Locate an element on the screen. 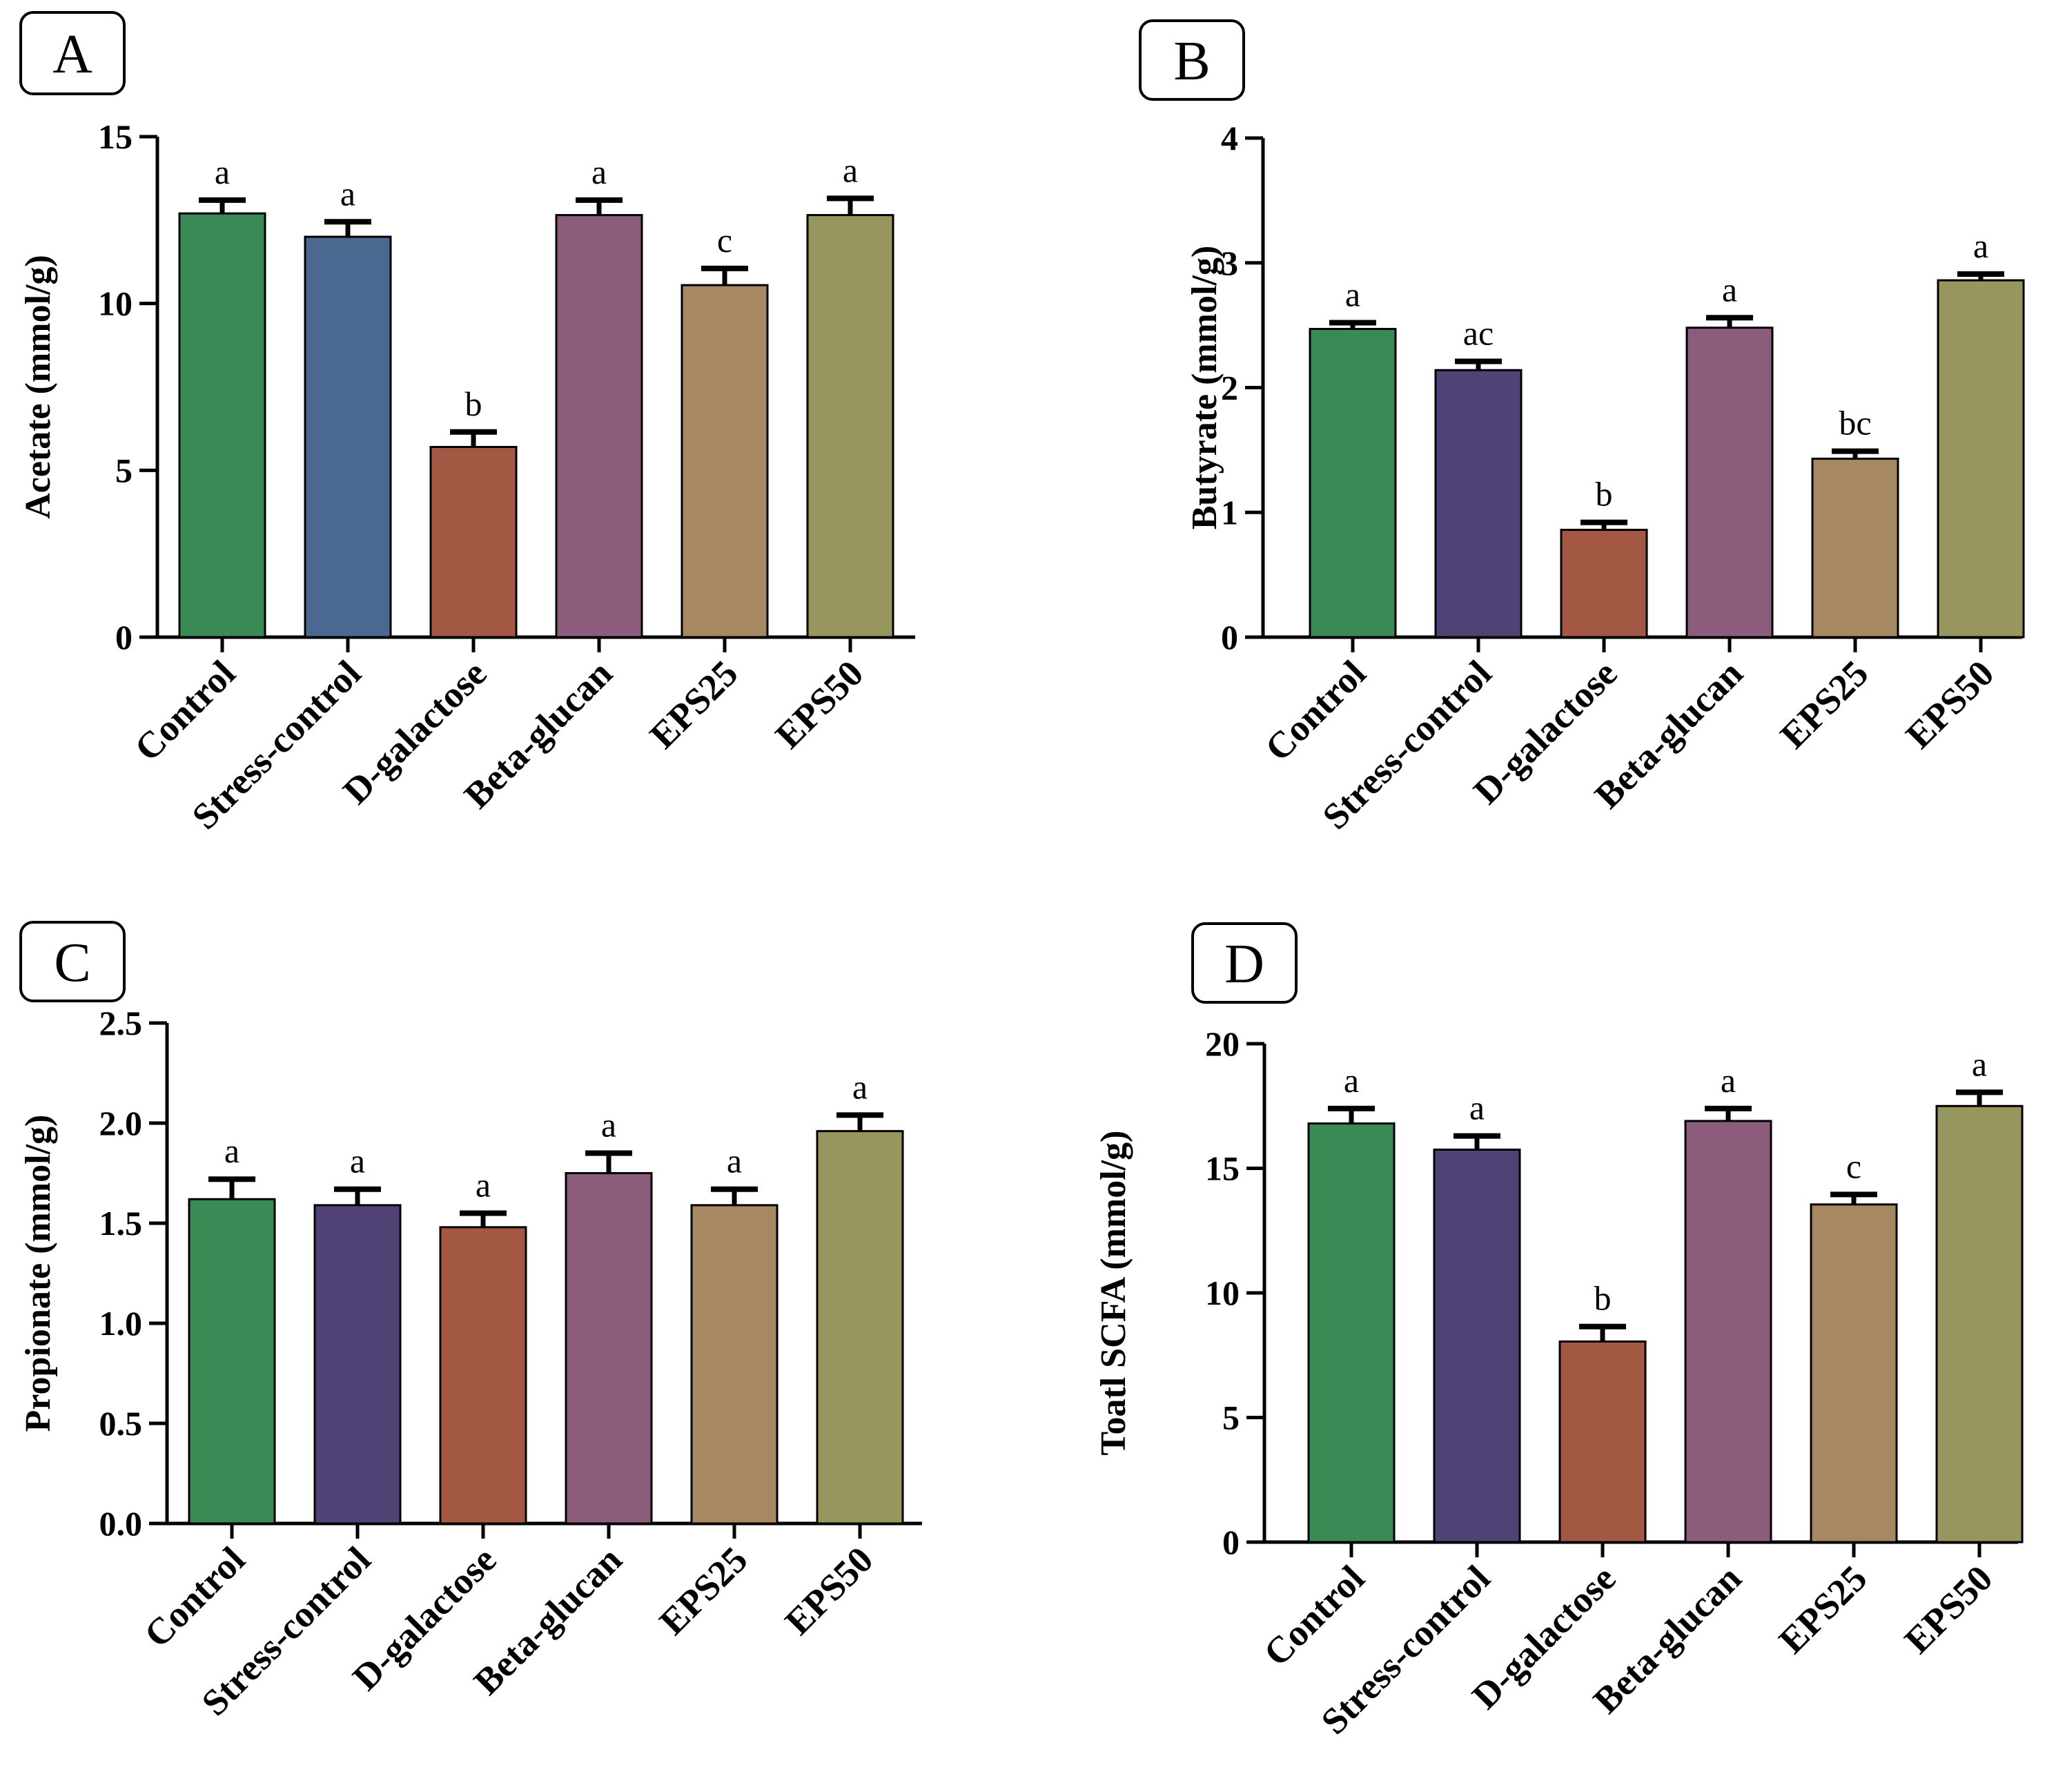 This screenshot has height=1792, width=2065. panel-label: B is located at coordinates (1191, 61).